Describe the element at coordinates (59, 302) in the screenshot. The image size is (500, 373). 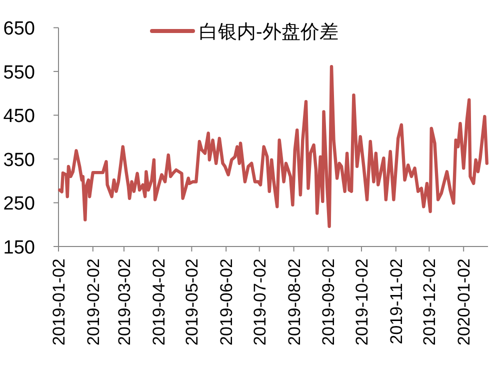
I see `x-tick-label: 2019-01-02` at that location.